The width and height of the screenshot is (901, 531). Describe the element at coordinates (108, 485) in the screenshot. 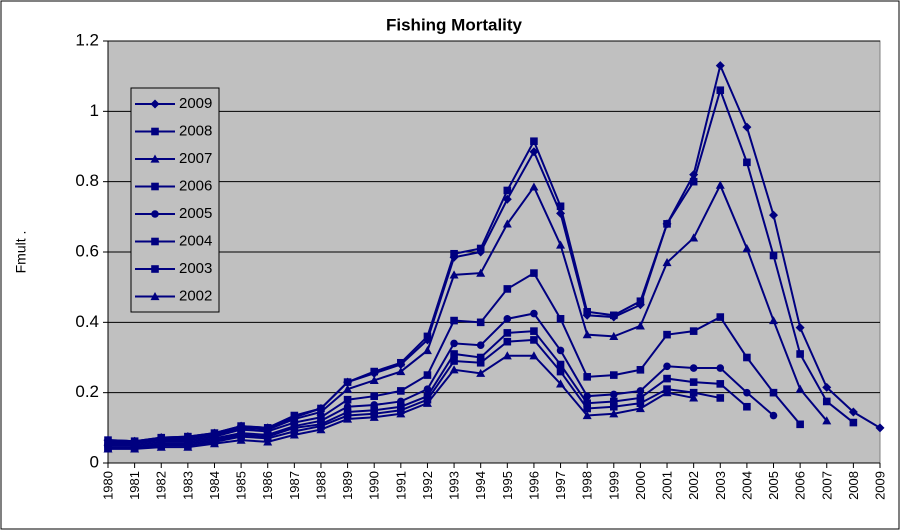

I see `x-tick-label: 1980` at that location.